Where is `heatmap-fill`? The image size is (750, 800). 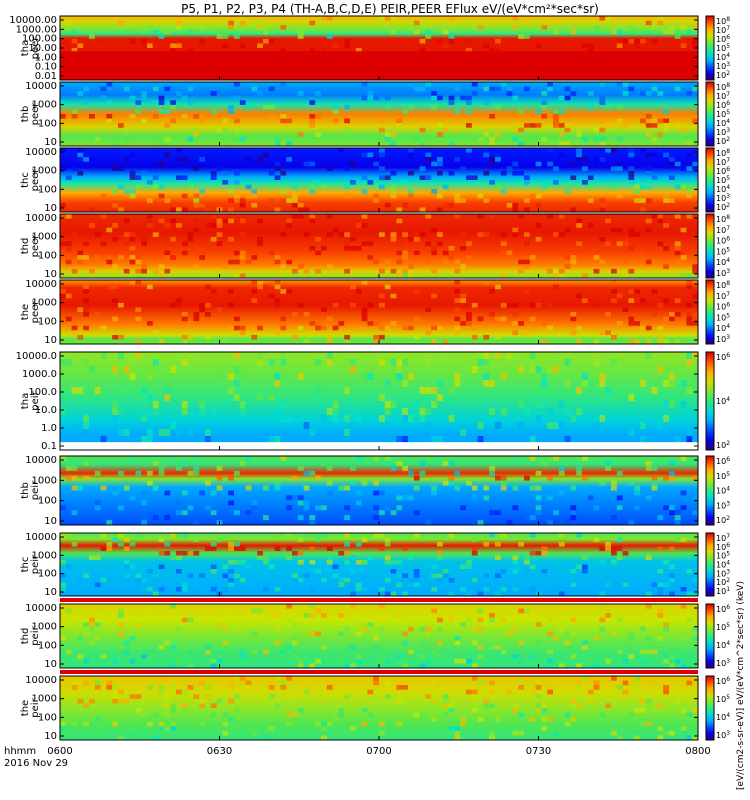
heatmap-fill is located at coordinates (379, 312).